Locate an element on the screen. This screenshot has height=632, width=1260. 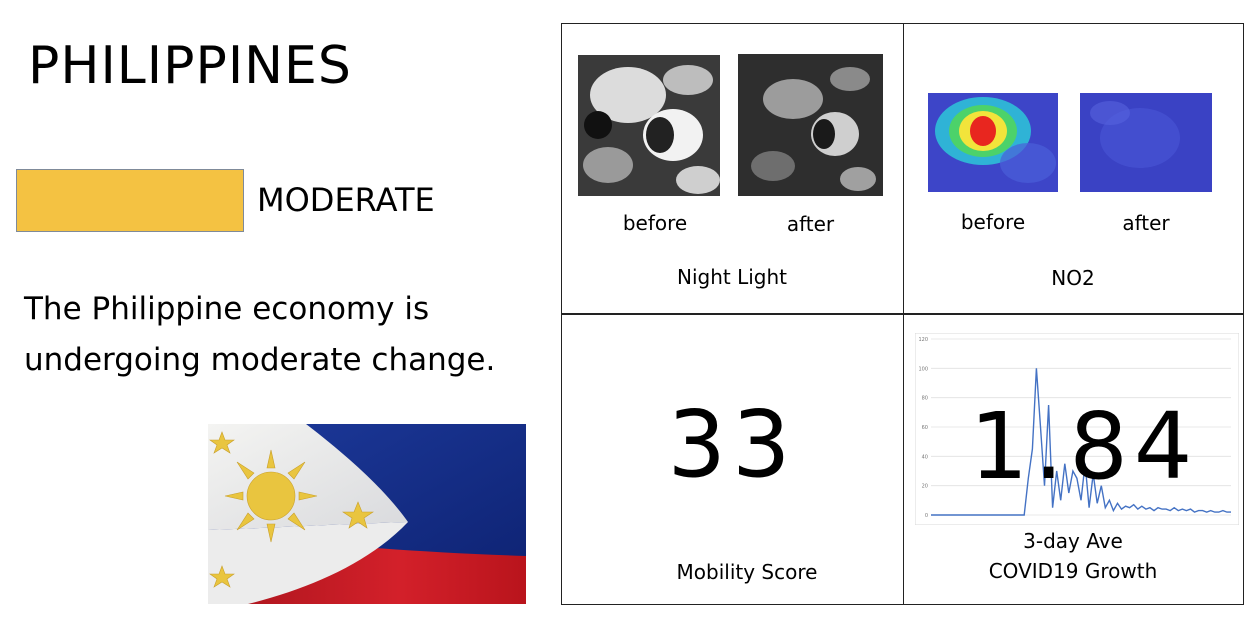
covid-label-line2: COVID19 Growth is located at coordinates (1073, 571).